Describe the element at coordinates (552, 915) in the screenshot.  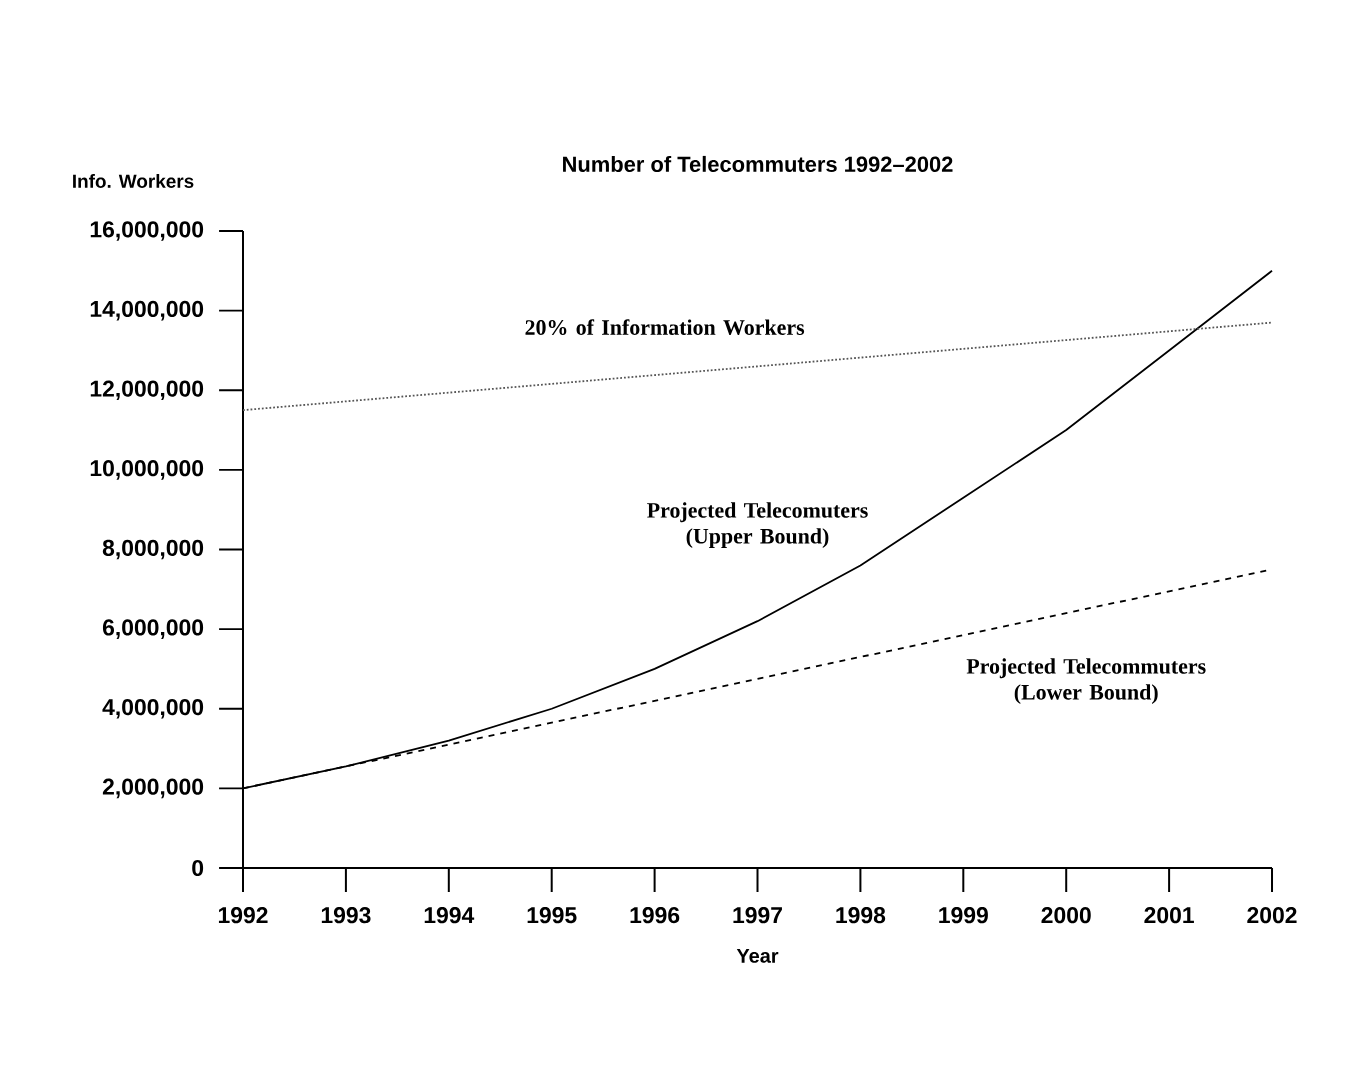
I see `x-tick-label: 1995` at that location.